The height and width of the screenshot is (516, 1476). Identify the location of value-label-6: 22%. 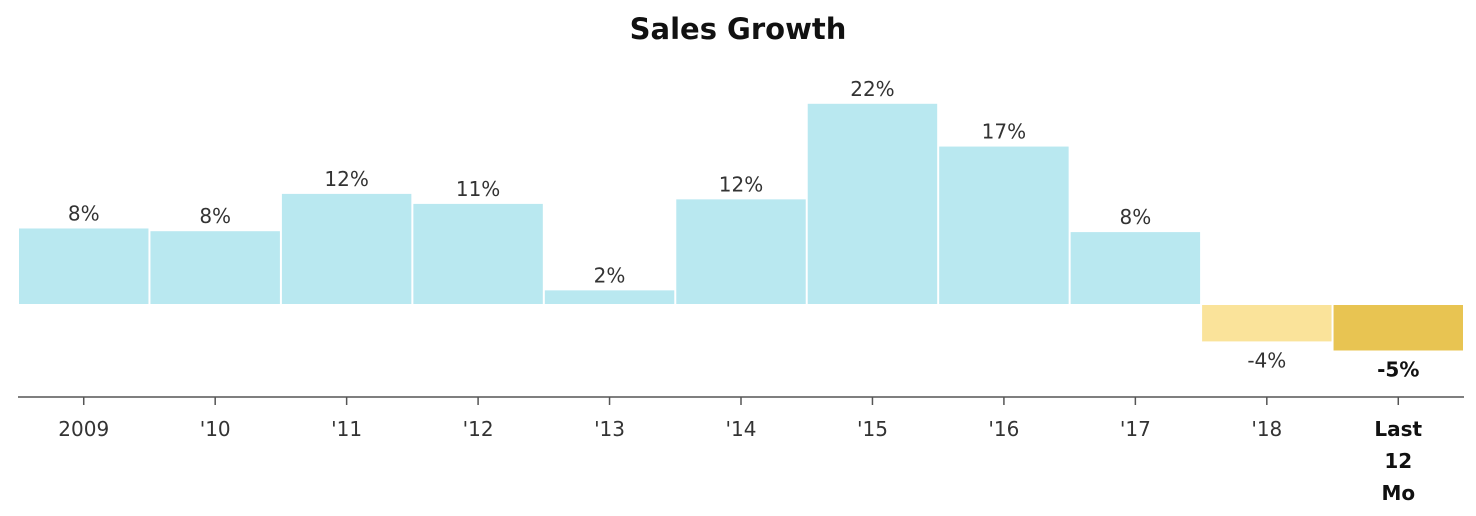
(872, 89).